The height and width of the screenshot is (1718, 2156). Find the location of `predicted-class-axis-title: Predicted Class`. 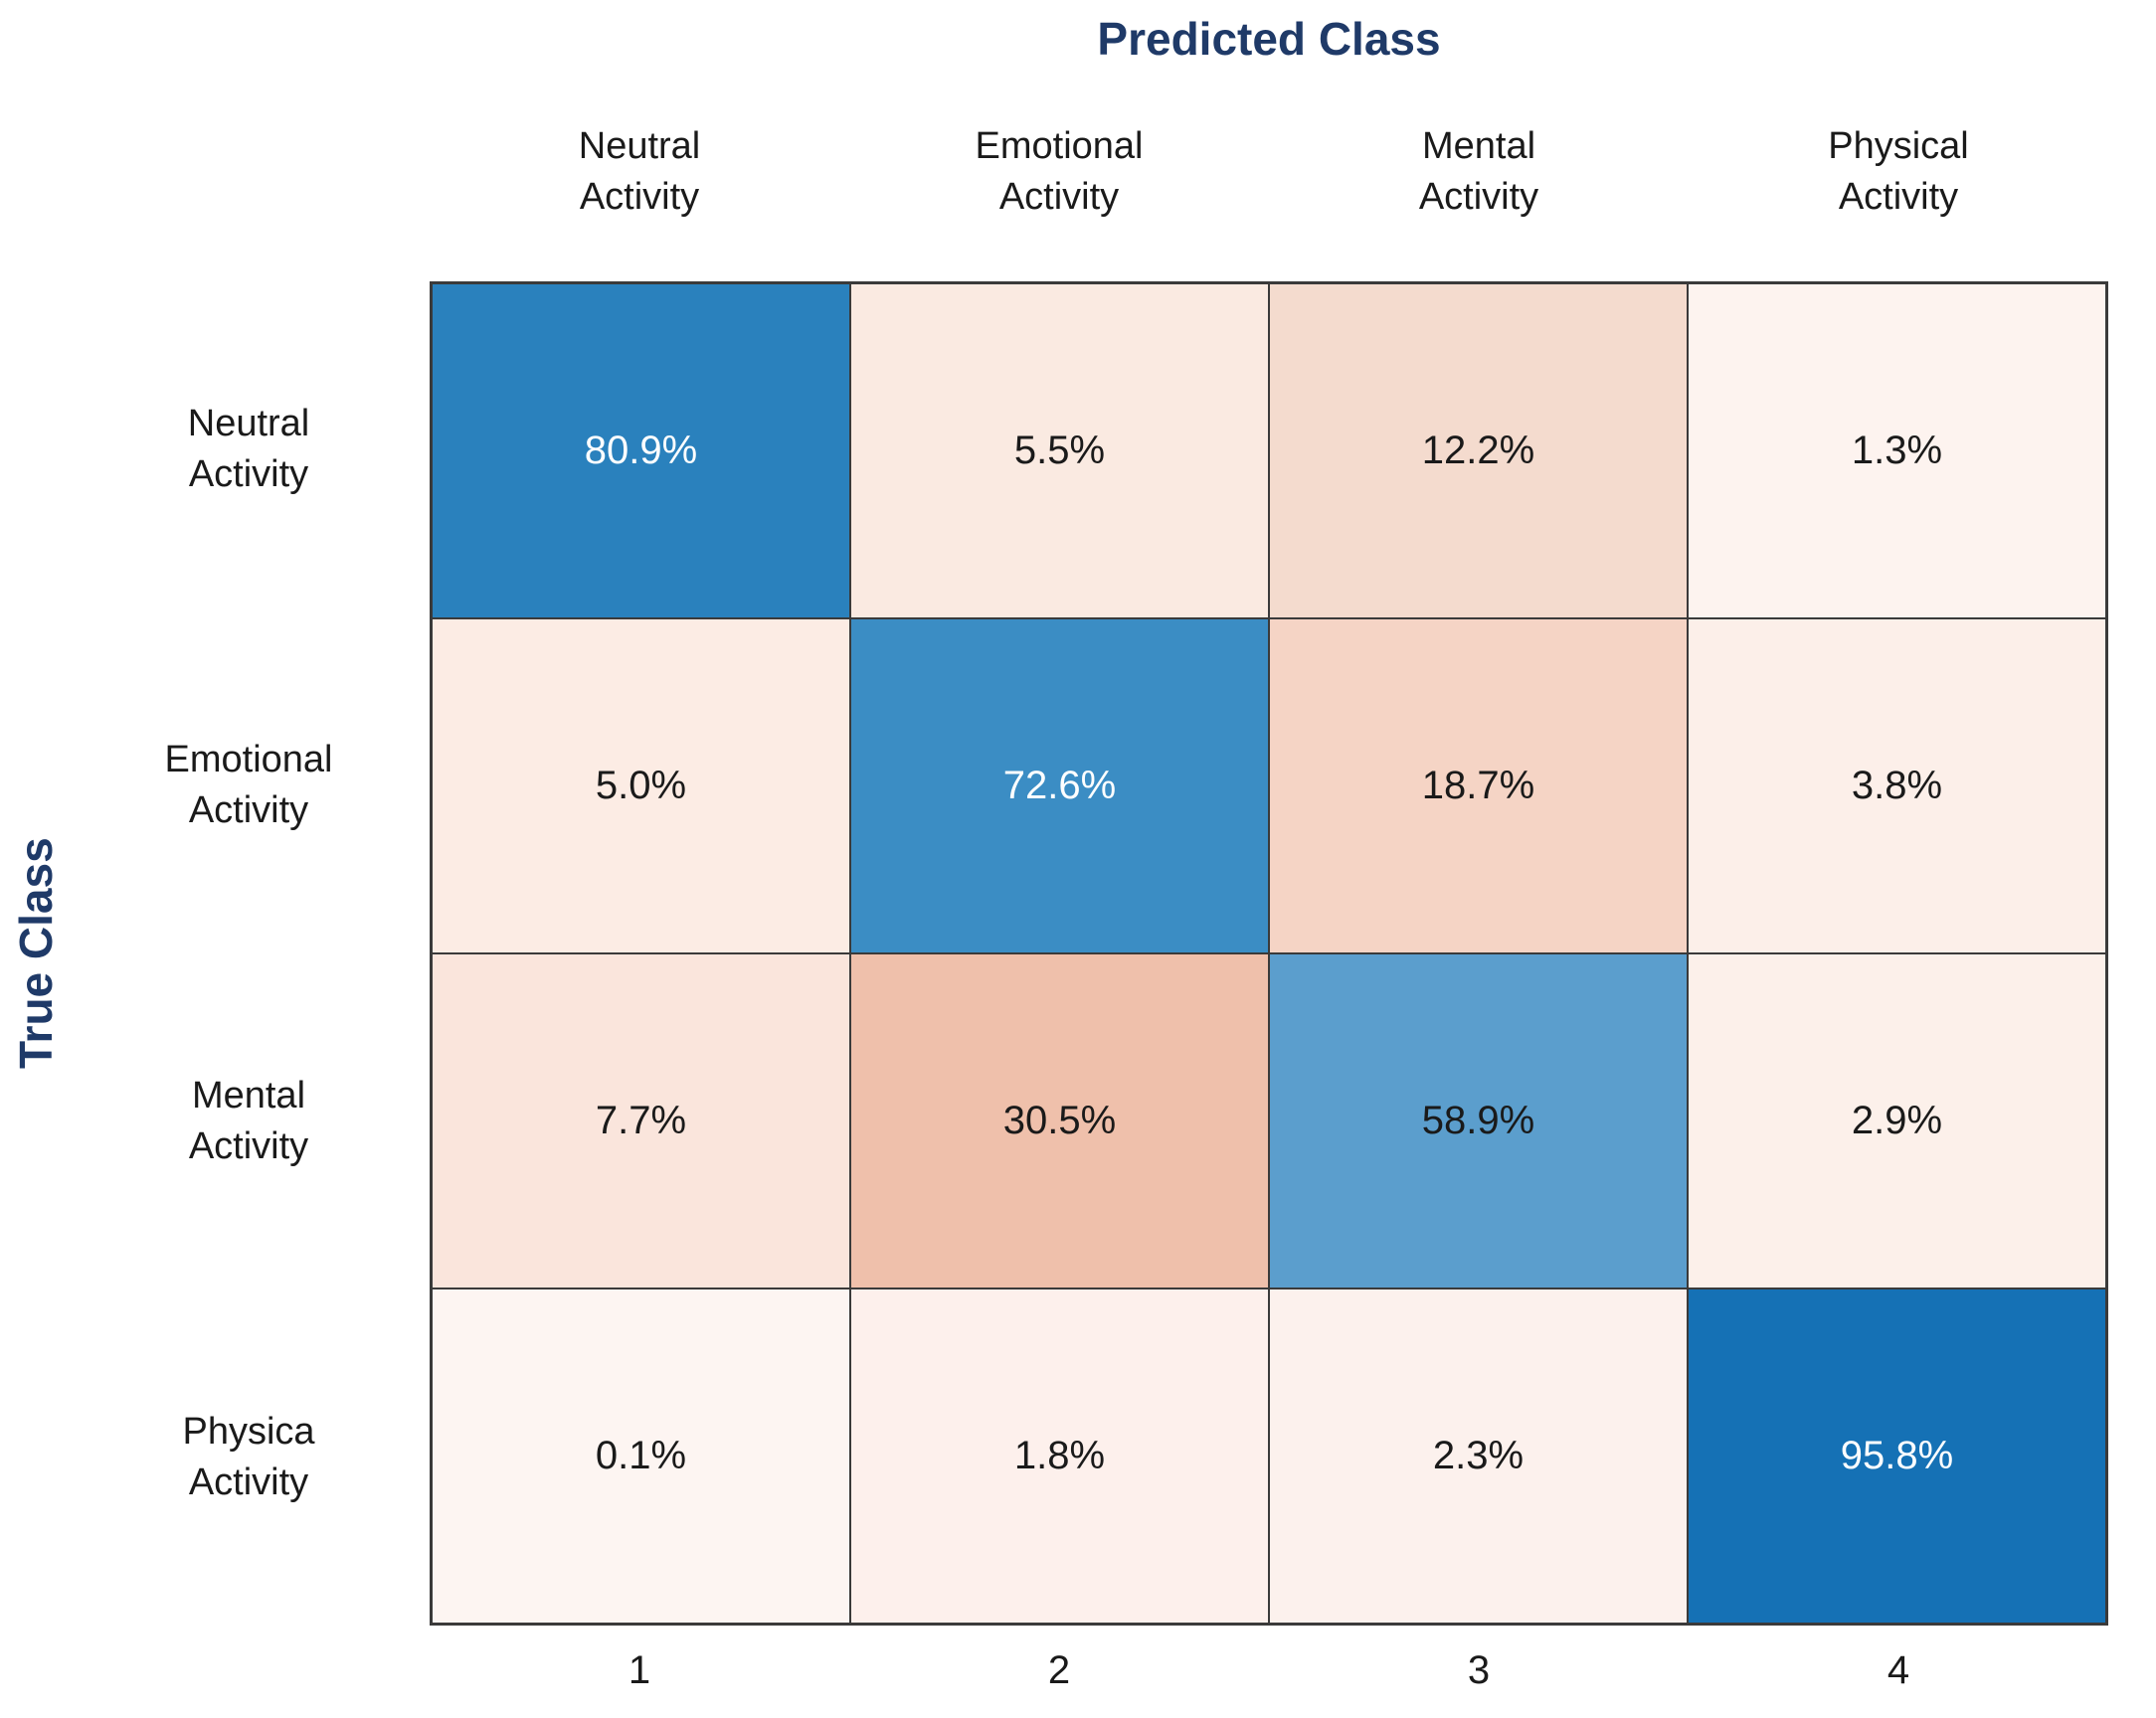

predicted-class-axis-title: Predicted Class is located at coordinates (1269, 39).